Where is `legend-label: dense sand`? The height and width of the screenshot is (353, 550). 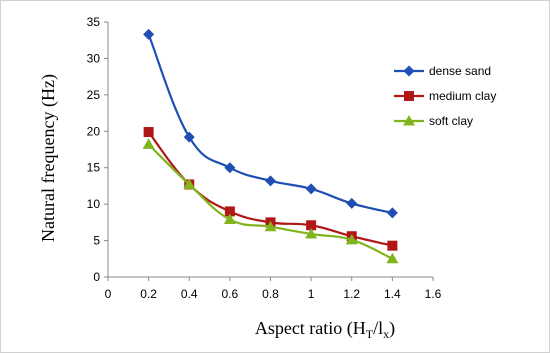 legend-label: dense sand is located at coordinates (460, 71).